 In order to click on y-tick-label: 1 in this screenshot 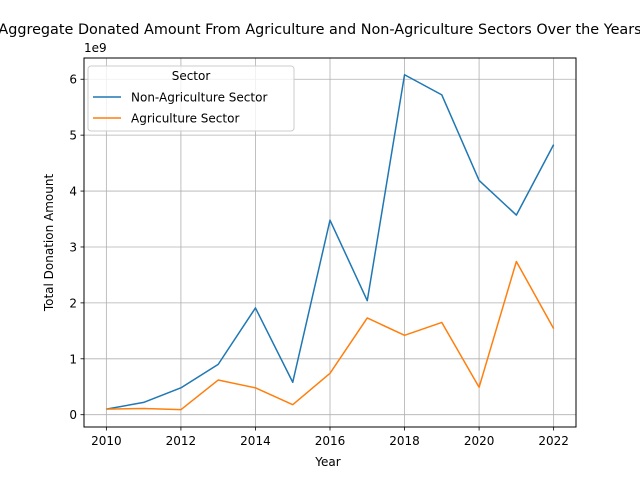, I will do `click(73, 359)`.